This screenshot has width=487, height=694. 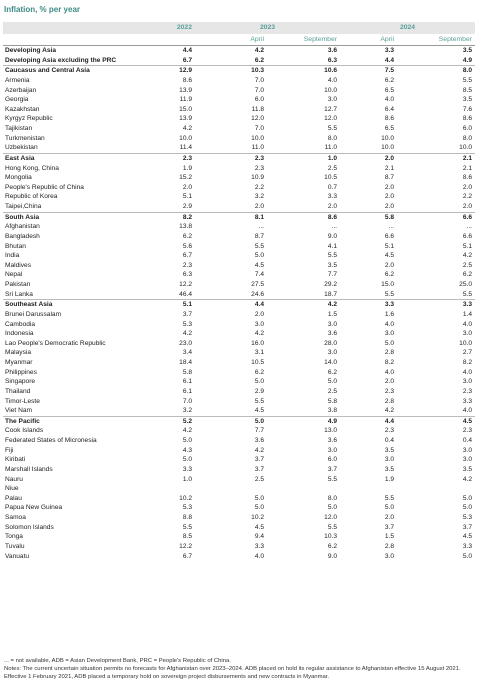 I want to click on cell-value: 6.2, so click(x=187, y=236).